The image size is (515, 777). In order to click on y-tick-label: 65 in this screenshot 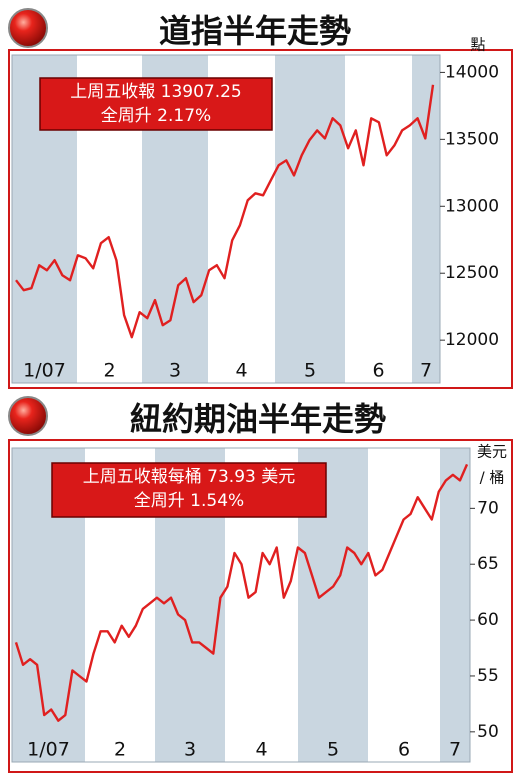, I will do `click(488, 564)`.